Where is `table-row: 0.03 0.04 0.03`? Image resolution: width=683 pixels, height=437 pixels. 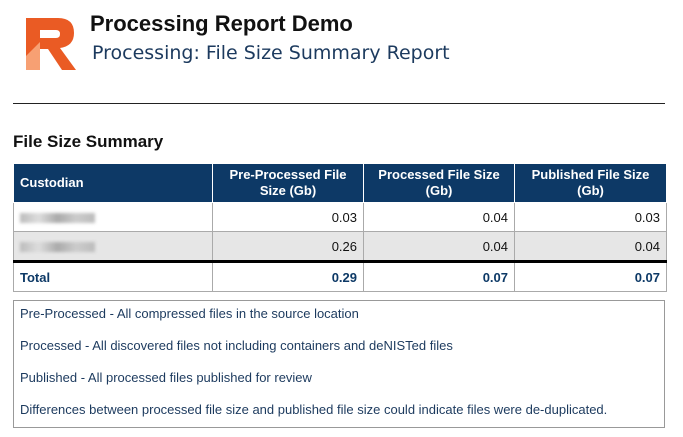 table-row: 0.03 0.04 0.03 is located at coordinates (340, 217).